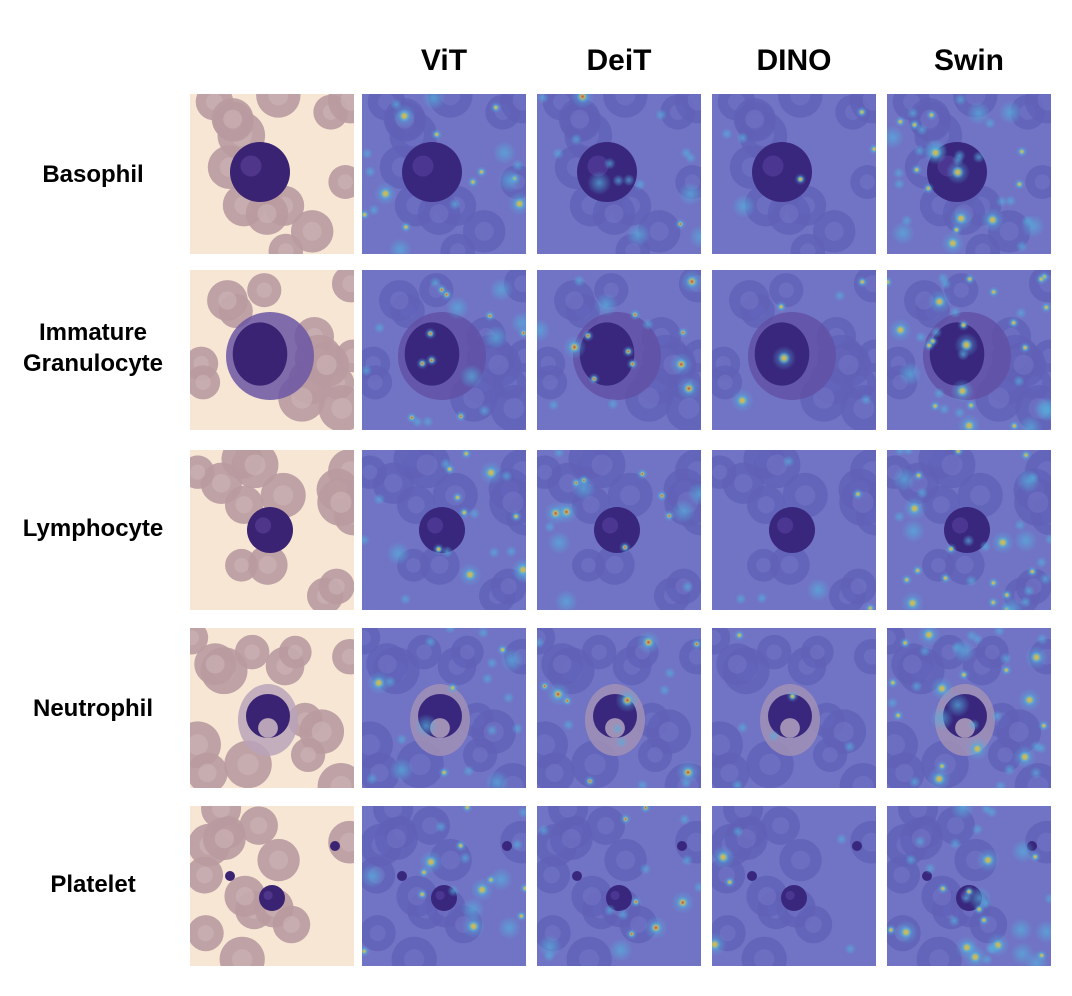 The height and width of the screenshot is (996, 1072). Describe the element at coordinates (968, 60) in the screenshot. I see `column-header-swin: Swin` at that location.